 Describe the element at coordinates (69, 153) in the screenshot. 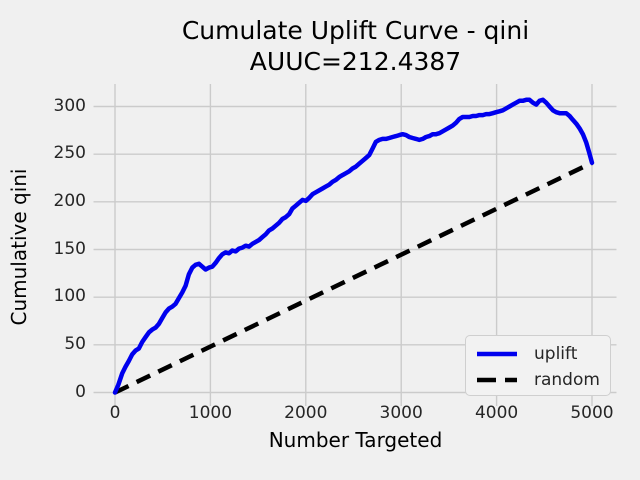

I see `y-tick-label: 250` at that location.